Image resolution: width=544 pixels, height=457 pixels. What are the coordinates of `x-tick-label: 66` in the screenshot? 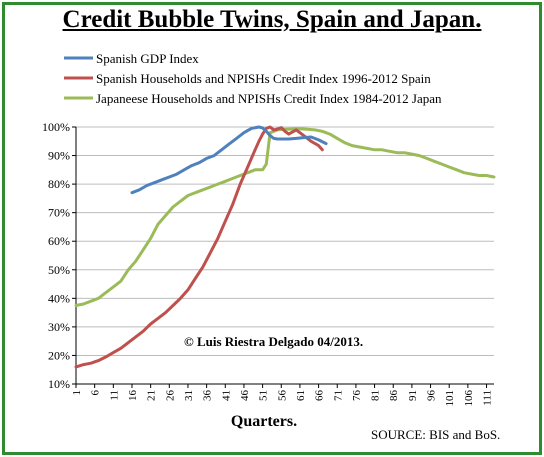 It's located at (320, 396).